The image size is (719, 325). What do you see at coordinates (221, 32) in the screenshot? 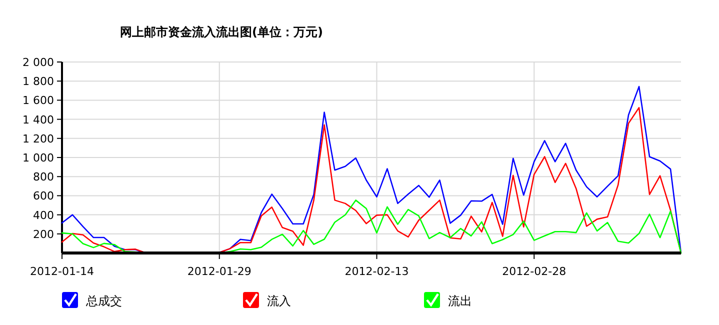
I see `chart-title: 网上邮市资金流入流出图(单位：万元)` at bounding box center [221, 32].